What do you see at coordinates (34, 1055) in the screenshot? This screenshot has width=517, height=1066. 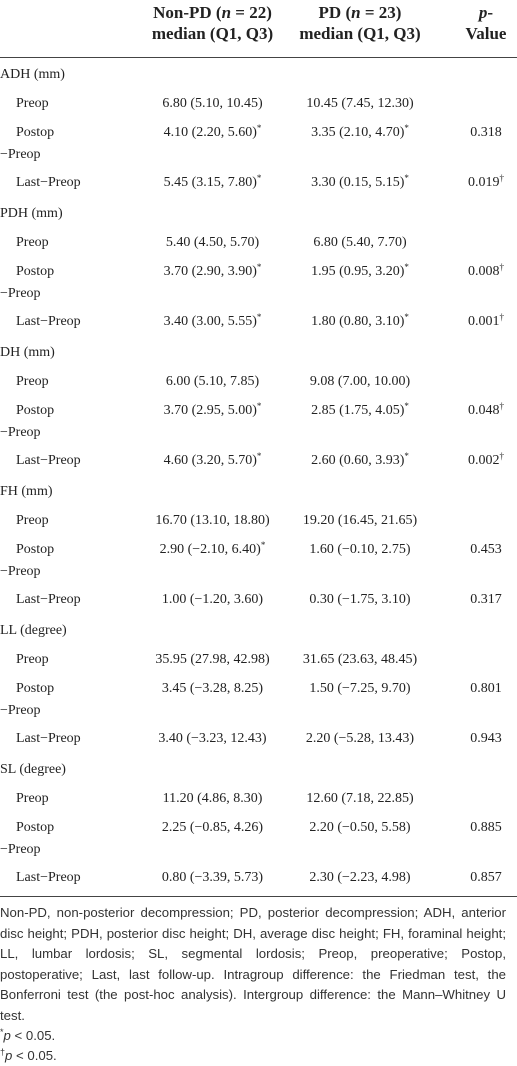 I see `note-text: < 0.05.` at bounding box center [34, 1055].